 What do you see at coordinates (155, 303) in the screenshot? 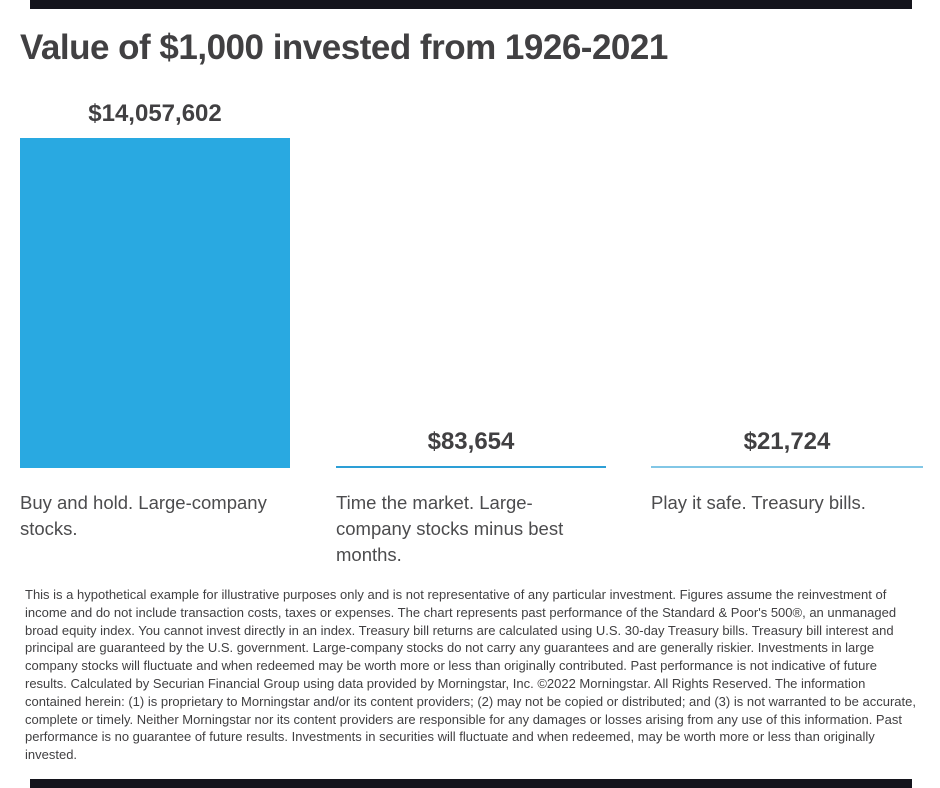
I see `bar-buy-and-hold` at bounding box center [155, 303].